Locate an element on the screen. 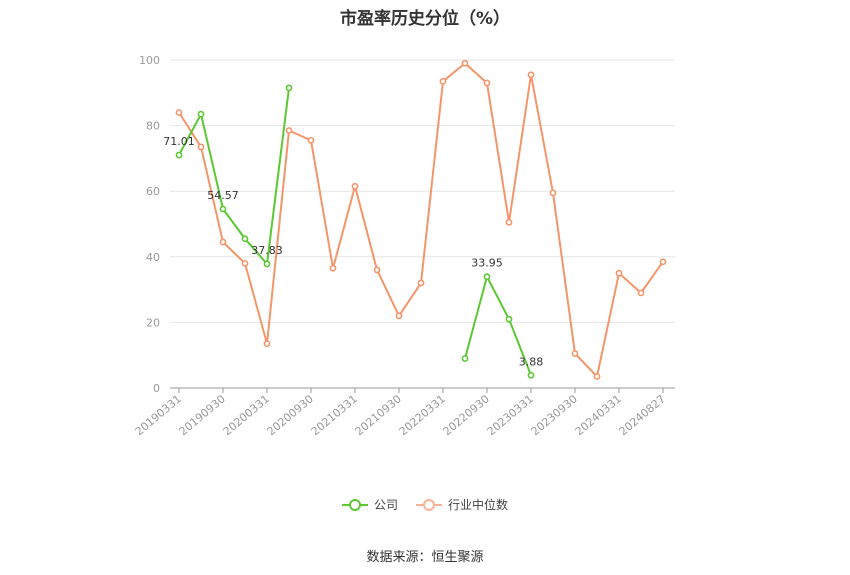 The height and width of the screenshot is (575, 850). data-label: 37.83 is located at coordinates (267, 250).